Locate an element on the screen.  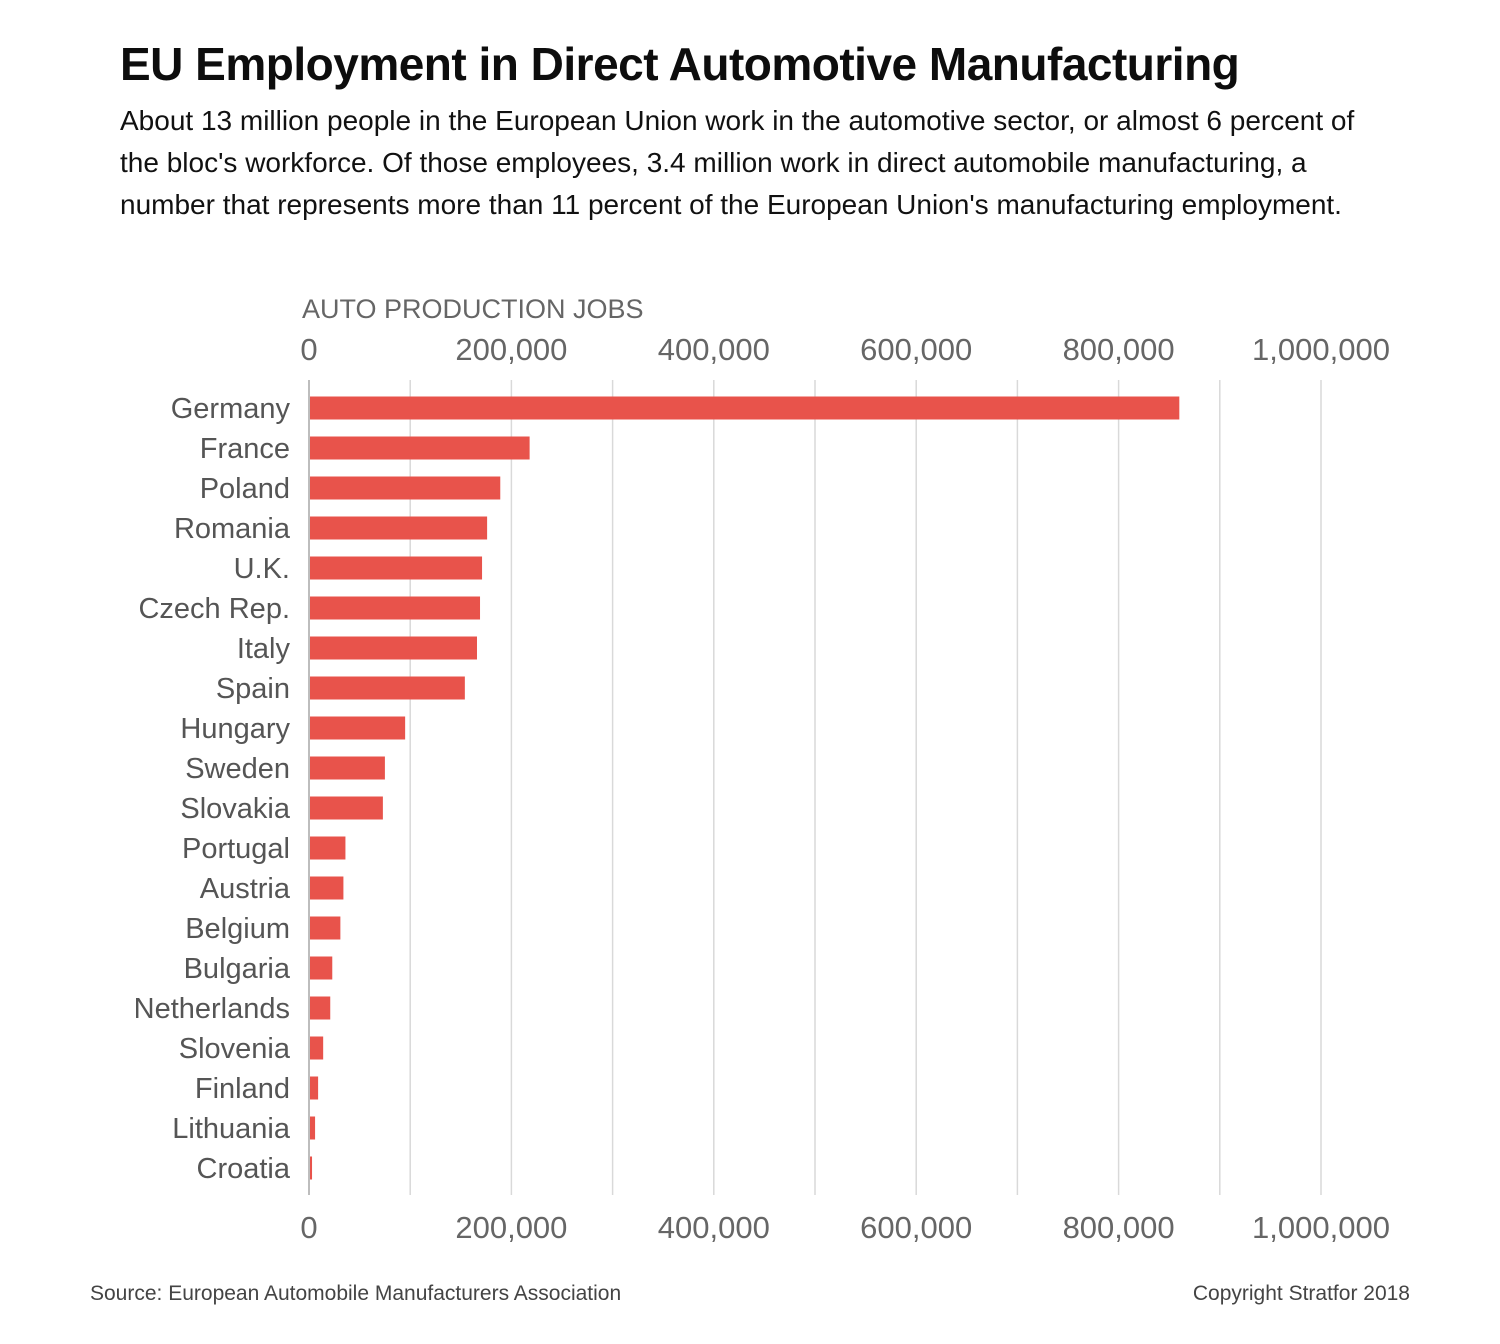
x-tick-label-bottom: 0 is located at coordinates (308, 1227).